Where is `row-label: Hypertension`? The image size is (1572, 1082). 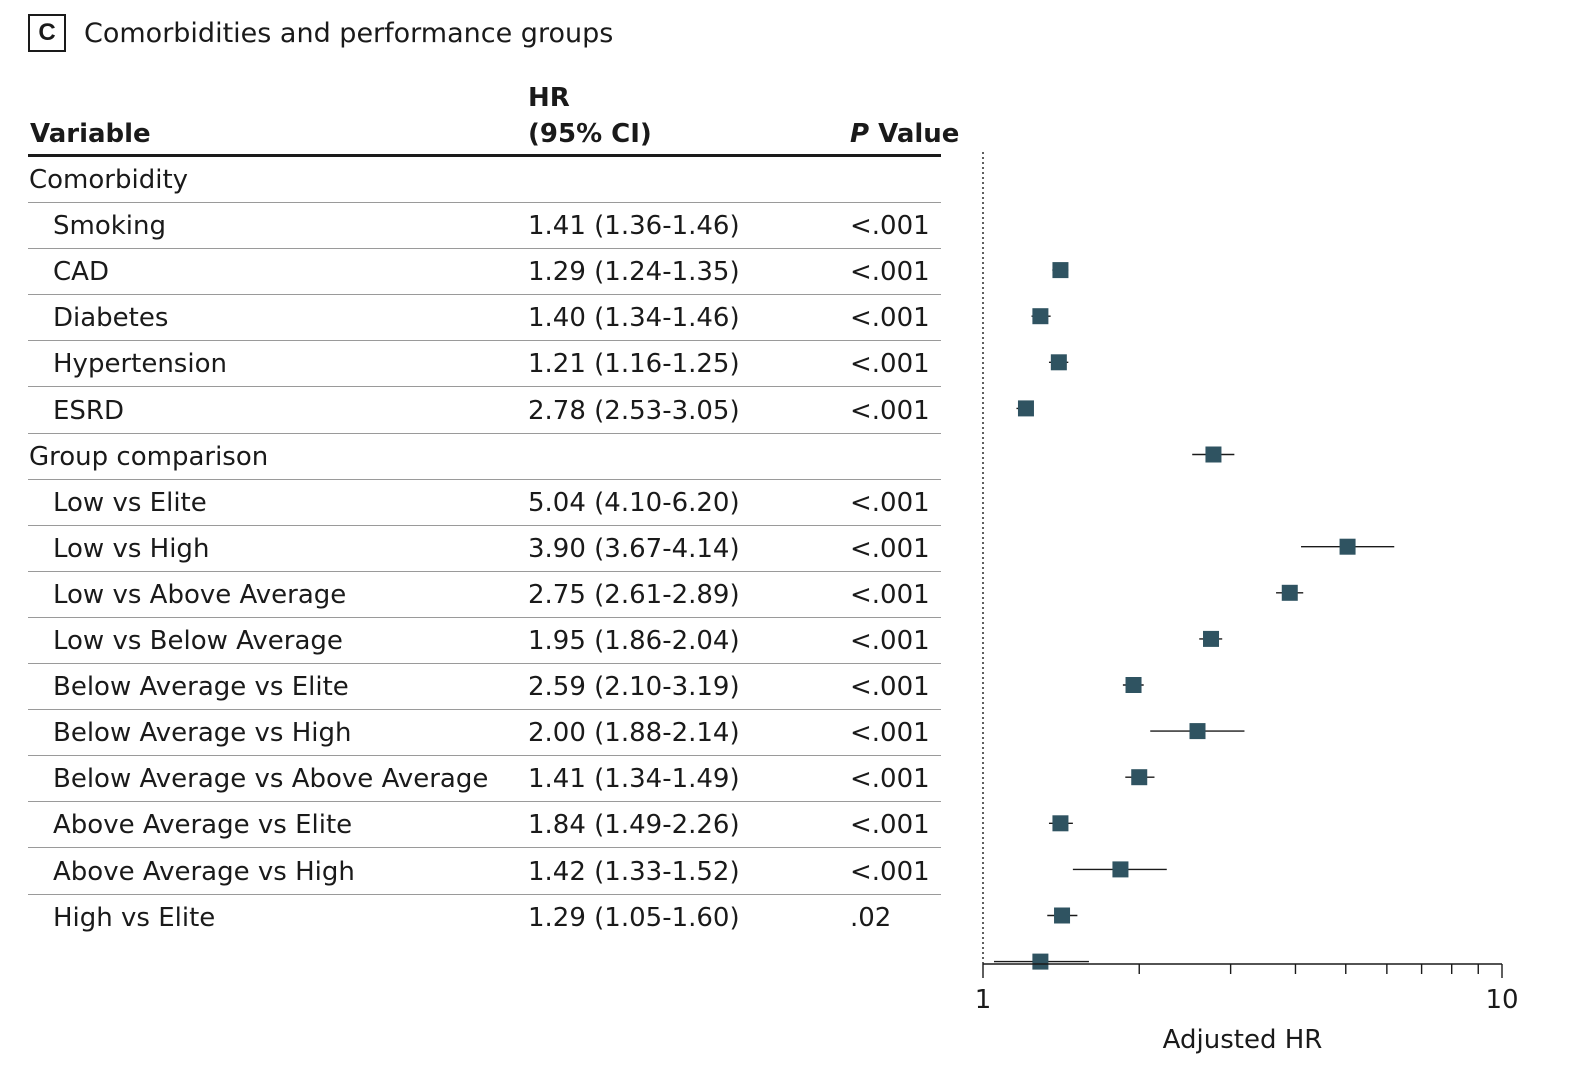 row-label: Hypertension is located at coordinates (140, 364).